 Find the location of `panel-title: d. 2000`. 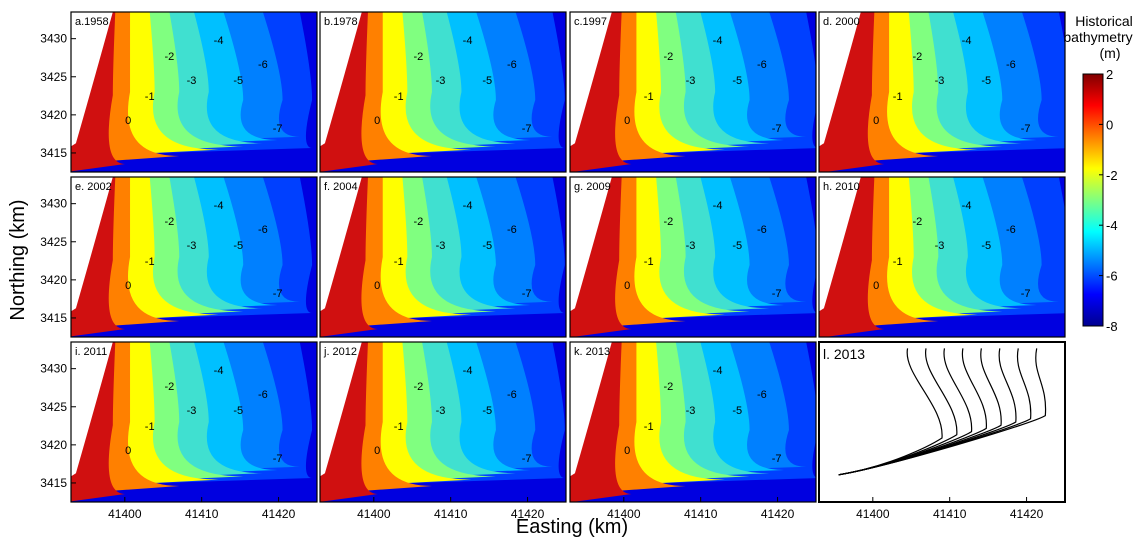

panel-title: d. 2000 is located at coordinates (841, 22).